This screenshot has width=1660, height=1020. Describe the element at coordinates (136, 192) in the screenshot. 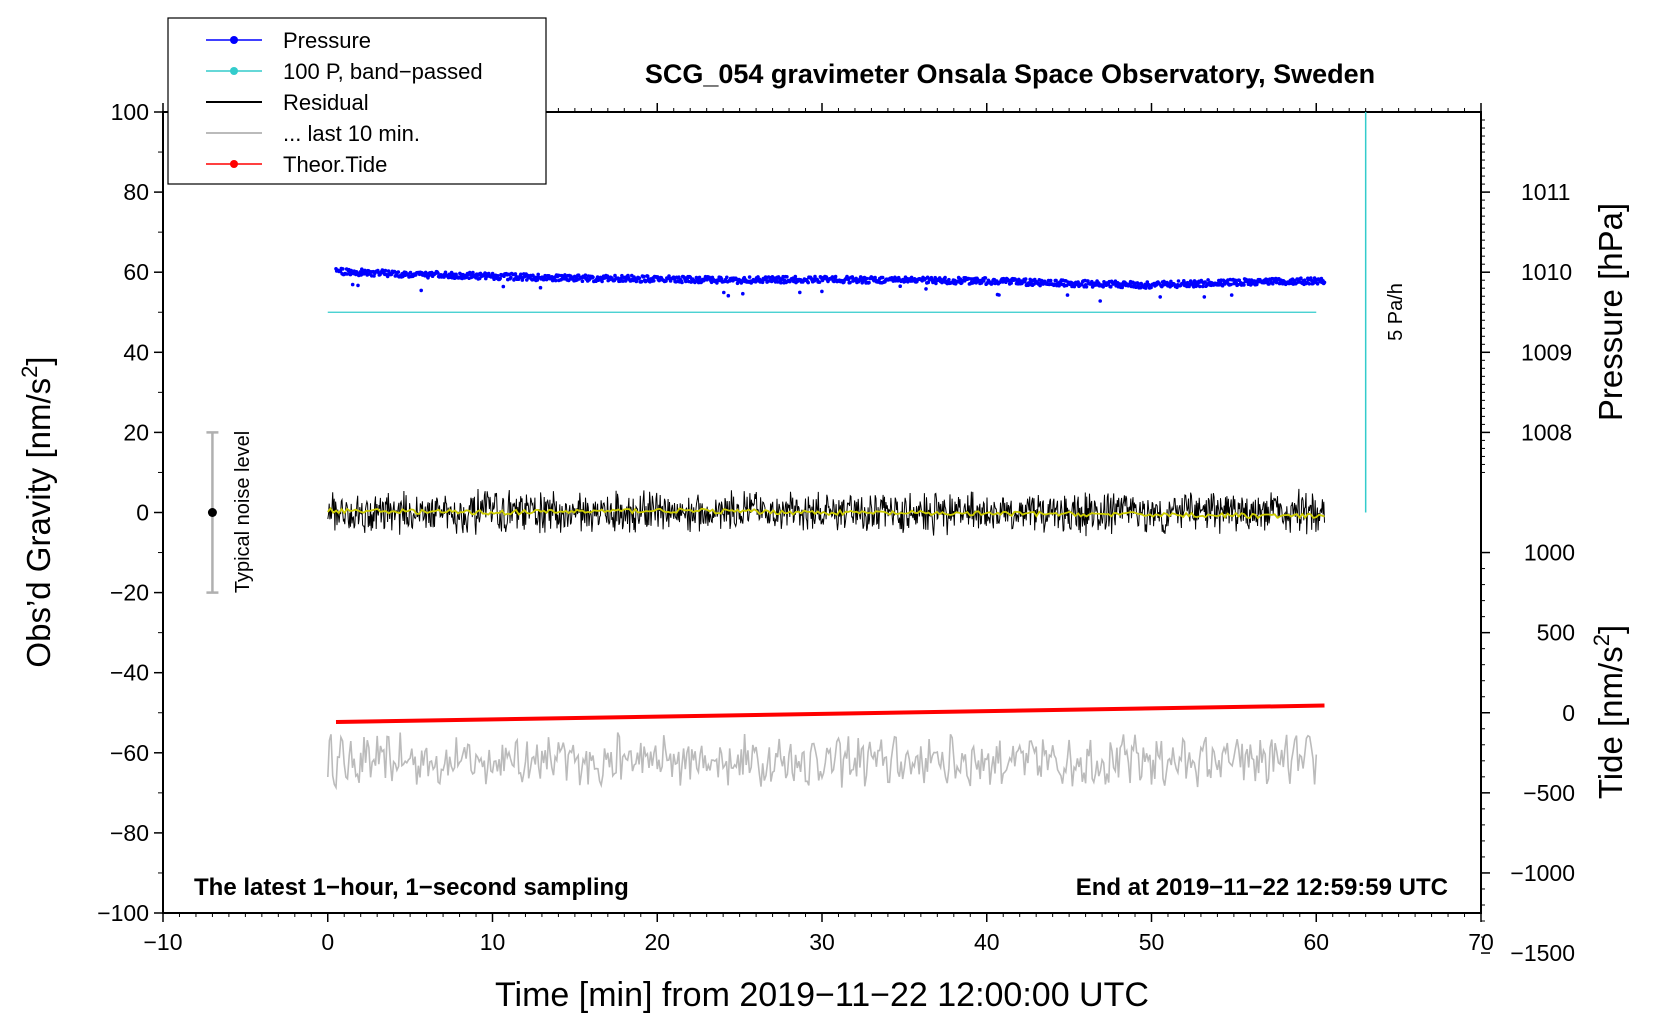

I see `y-tick-label: 80` at that location.